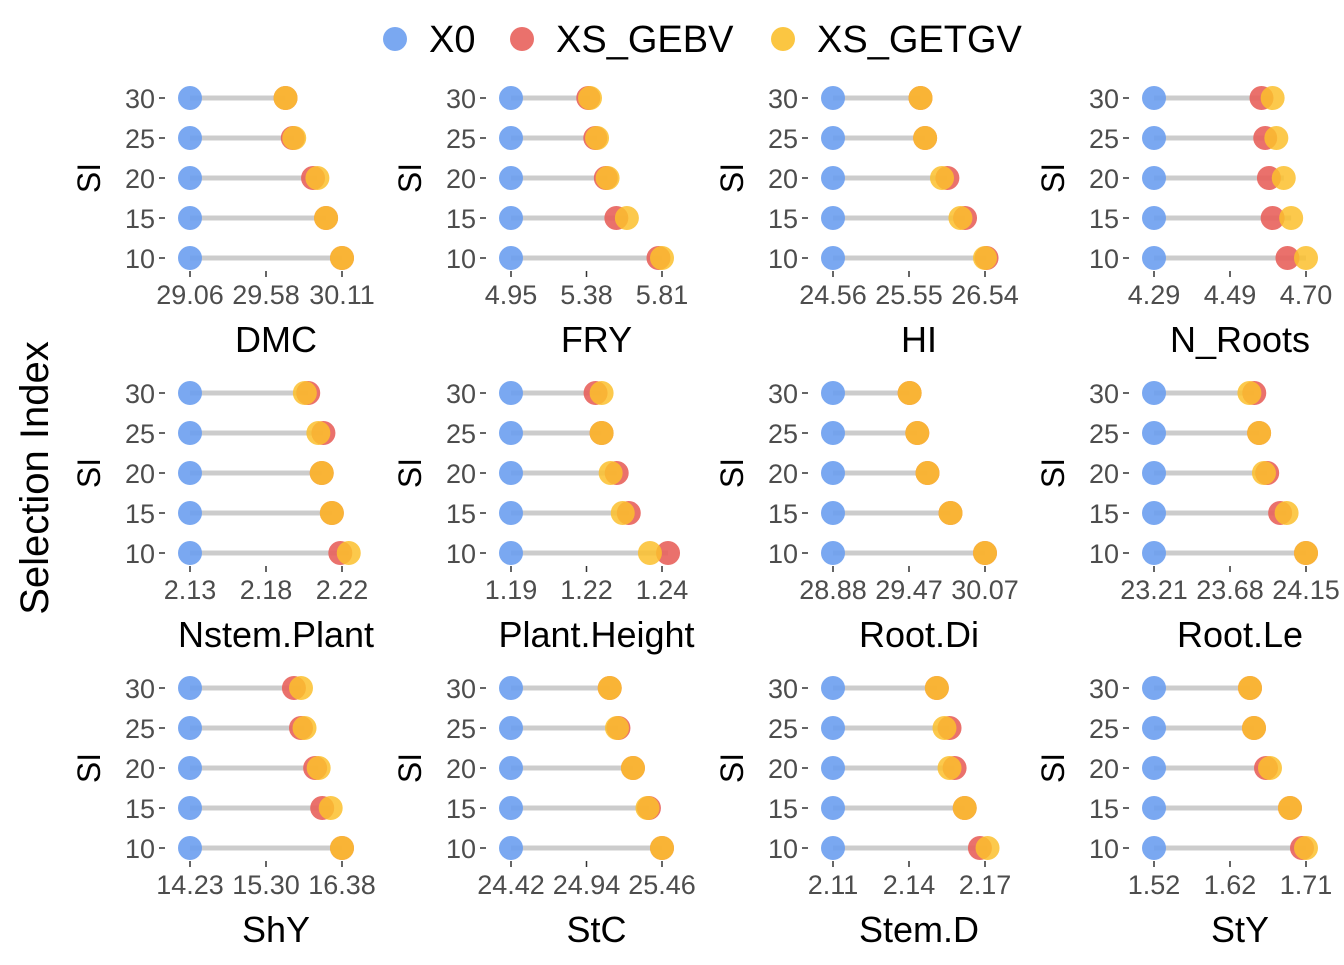  Describe the element at coordinates (266, 885) in the screenshot. I see `x-tick-label: 15.30` at that location.